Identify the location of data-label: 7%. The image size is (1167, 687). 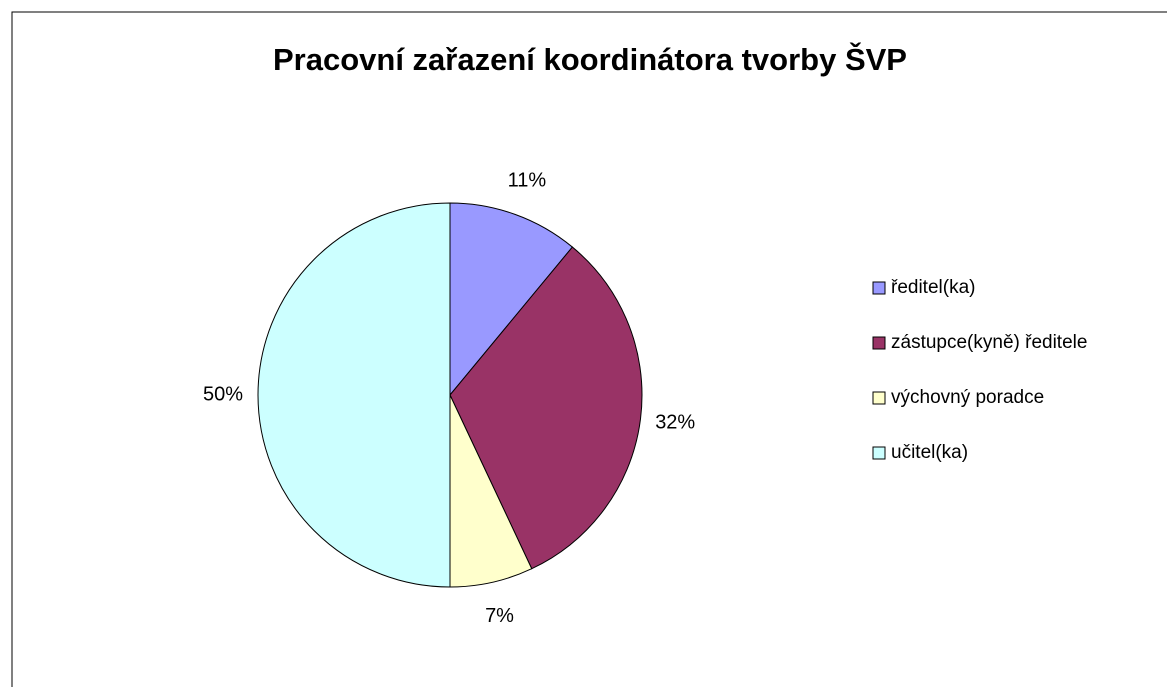
(499, 616).